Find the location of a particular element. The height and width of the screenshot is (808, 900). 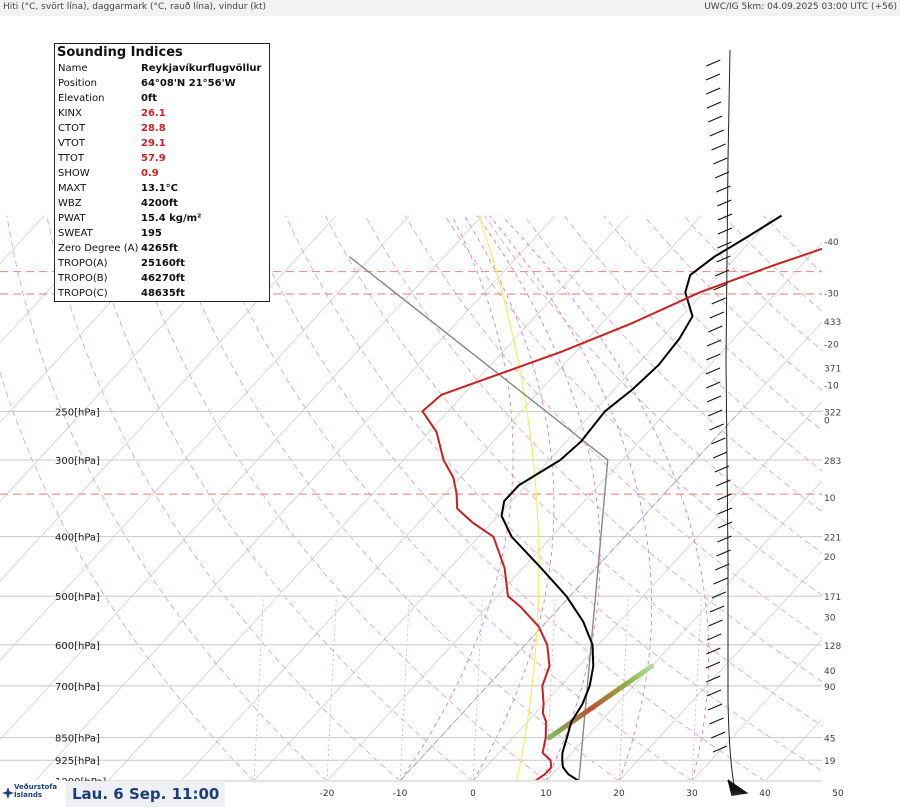

right-scale-label: 10 is located at coordinates (830, 499).